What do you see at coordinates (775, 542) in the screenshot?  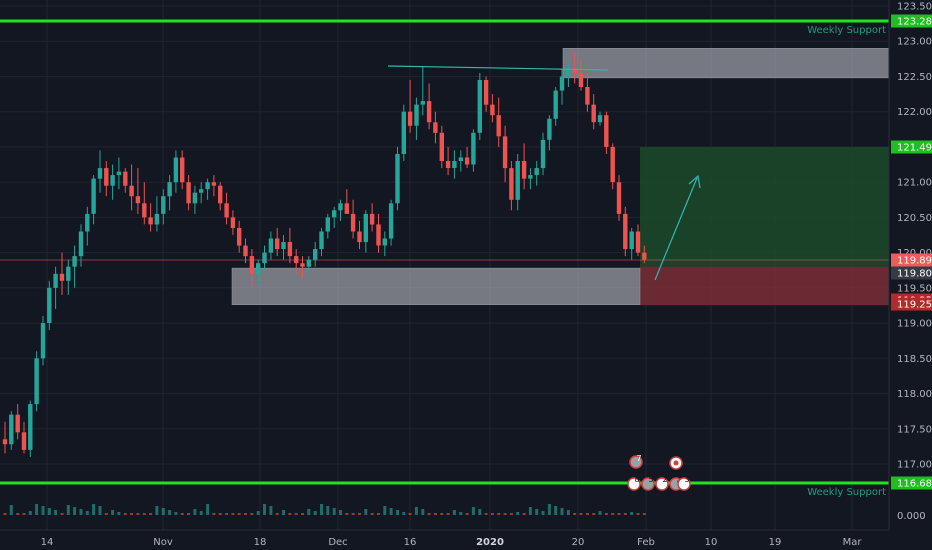 I see `time-label: 19` at bounding box center [775, 542].